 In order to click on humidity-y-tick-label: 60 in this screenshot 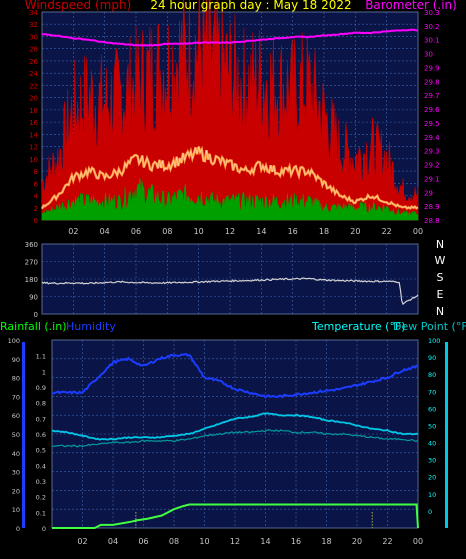, I will do `click(16, 416)`.